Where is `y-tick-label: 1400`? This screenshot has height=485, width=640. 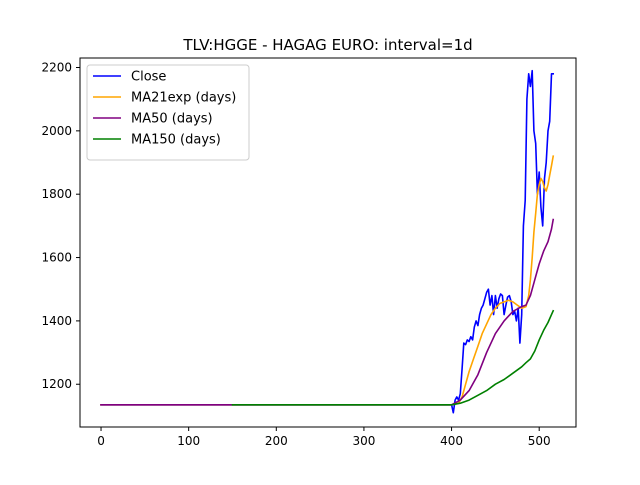
y-tick-label: 1400 is located at coordinates (56, 321).